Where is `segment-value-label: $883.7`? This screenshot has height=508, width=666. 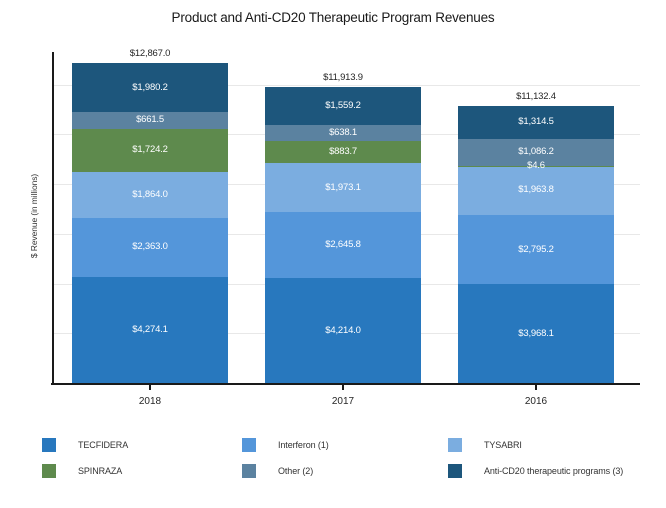 segment-value-label: $883.7 is located at coordinates (343, 152).